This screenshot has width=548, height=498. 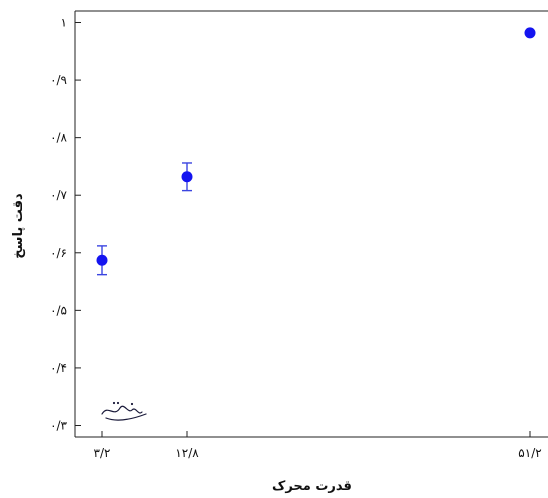 What do you see at coordinates (312, 486) in the screenshot?
I see `x-axis-label: قدرت محرک` at bounding box center [312, 486].